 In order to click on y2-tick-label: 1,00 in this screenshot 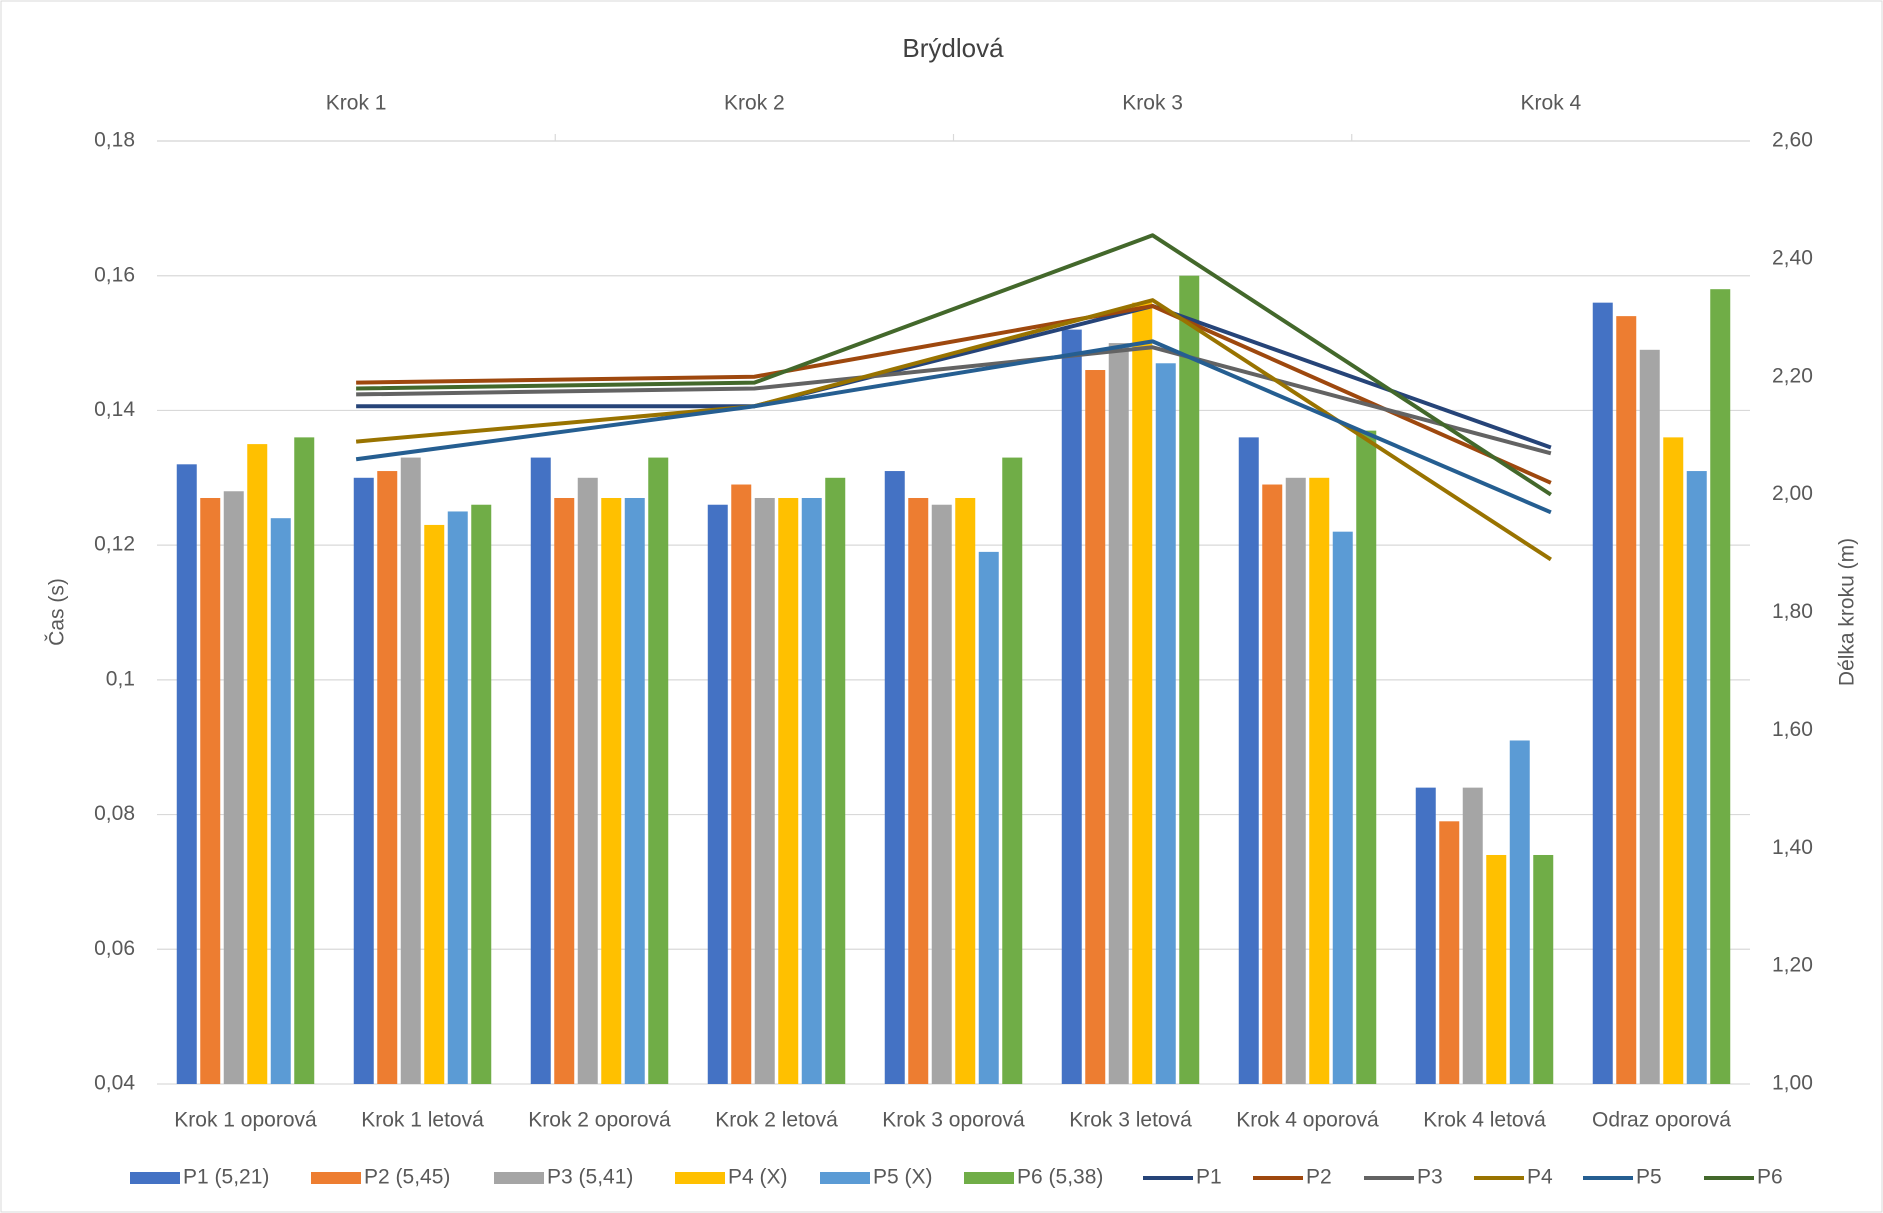, I will do `click(1792, 1083)`.